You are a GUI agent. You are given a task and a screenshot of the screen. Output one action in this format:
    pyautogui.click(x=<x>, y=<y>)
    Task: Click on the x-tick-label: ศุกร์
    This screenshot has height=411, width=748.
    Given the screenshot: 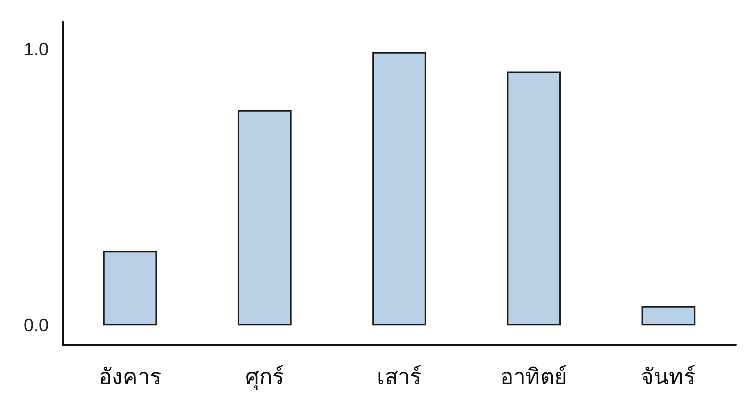 What is the action you would take?
    pyautogui.click(x=264, y=378)
    